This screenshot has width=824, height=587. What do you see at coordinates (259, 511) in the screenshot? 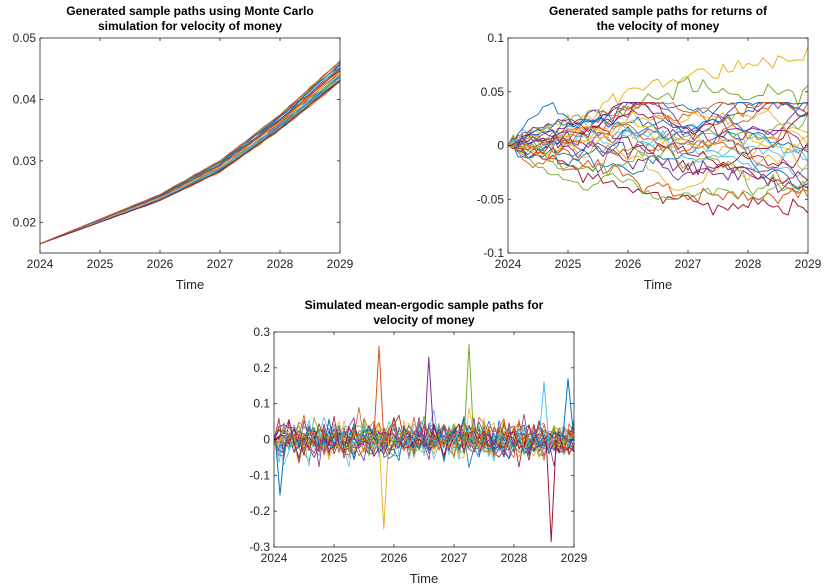
I see `y-tick-label: -0.2` at bounding box center [259, 511].